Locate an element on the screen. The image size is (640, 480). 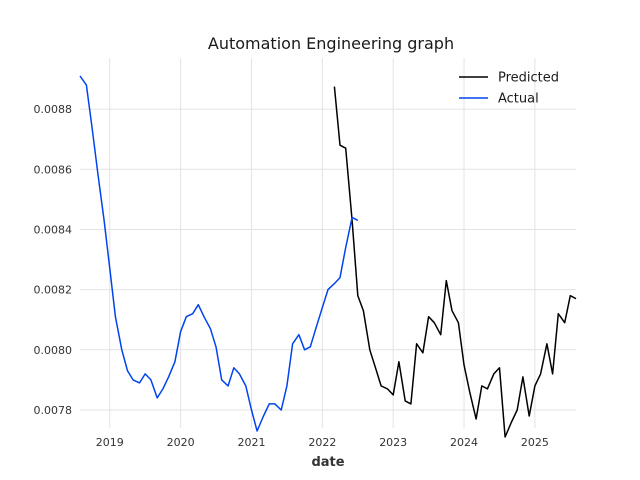
legend: Predicted Actual is located at coordinates (509, 89).